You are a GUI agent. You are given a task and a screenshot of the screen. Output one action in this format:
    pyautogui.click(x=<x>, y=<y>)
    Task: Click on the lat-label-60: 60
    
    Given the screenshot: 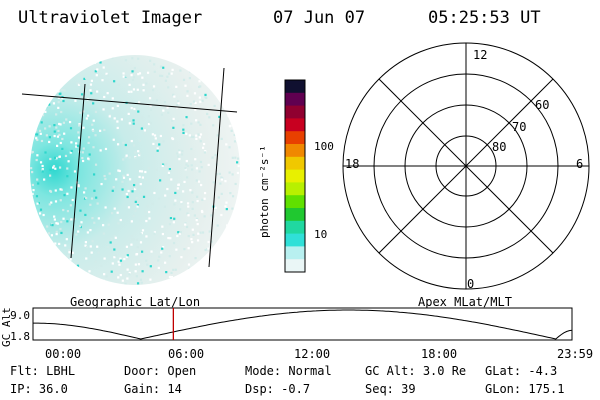 What is the action you would take?
    pyautogui.click(x=542, y=105)
    